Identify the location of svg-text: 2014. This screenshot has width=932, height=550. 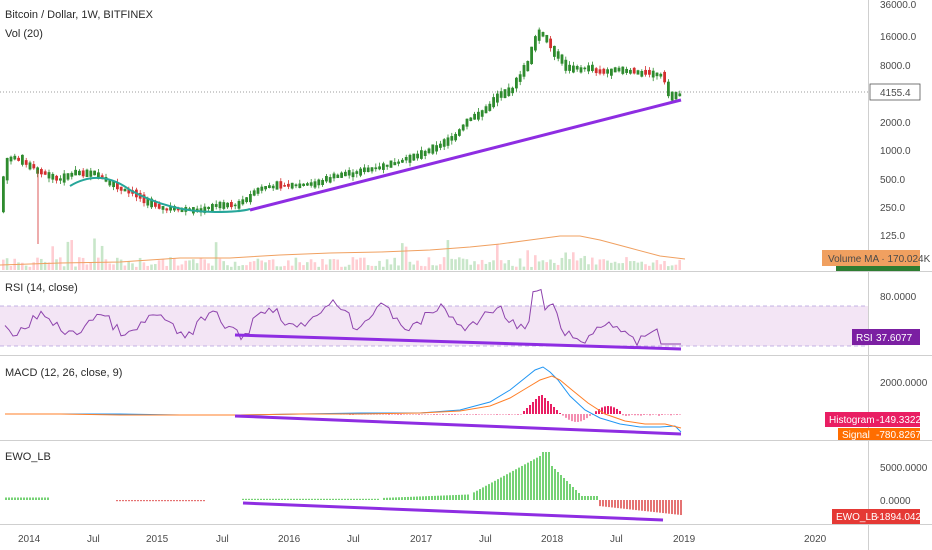
(29, 539).